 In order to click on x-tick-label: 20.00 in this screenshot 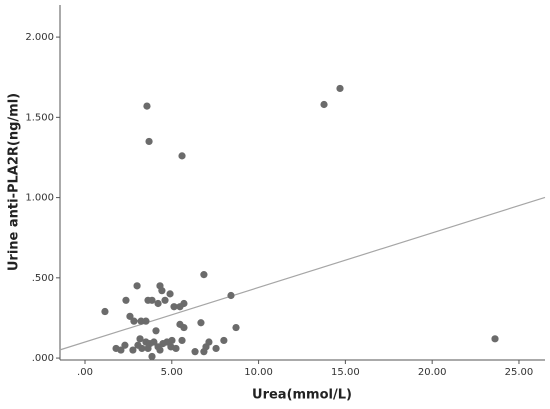, I will do `click(432, 372)`.